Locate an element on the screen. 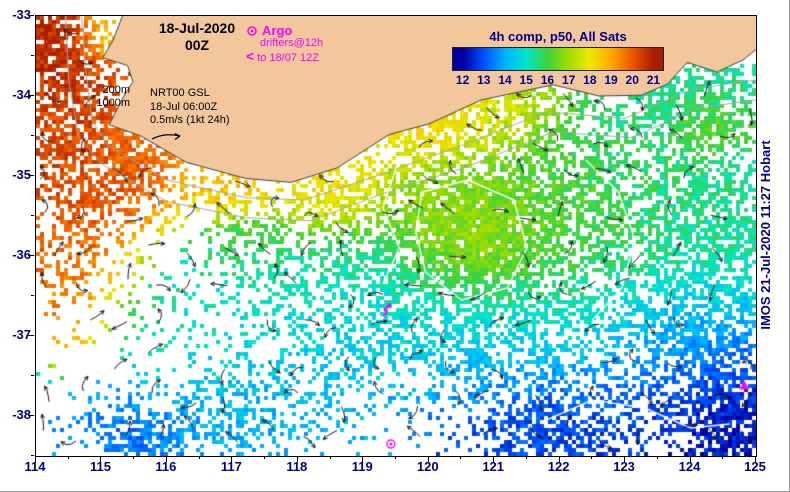 The height and width of the screenshot is (492, 790). drifters-until-label: to 18/07 12Z is located at coordinates (288, 58).